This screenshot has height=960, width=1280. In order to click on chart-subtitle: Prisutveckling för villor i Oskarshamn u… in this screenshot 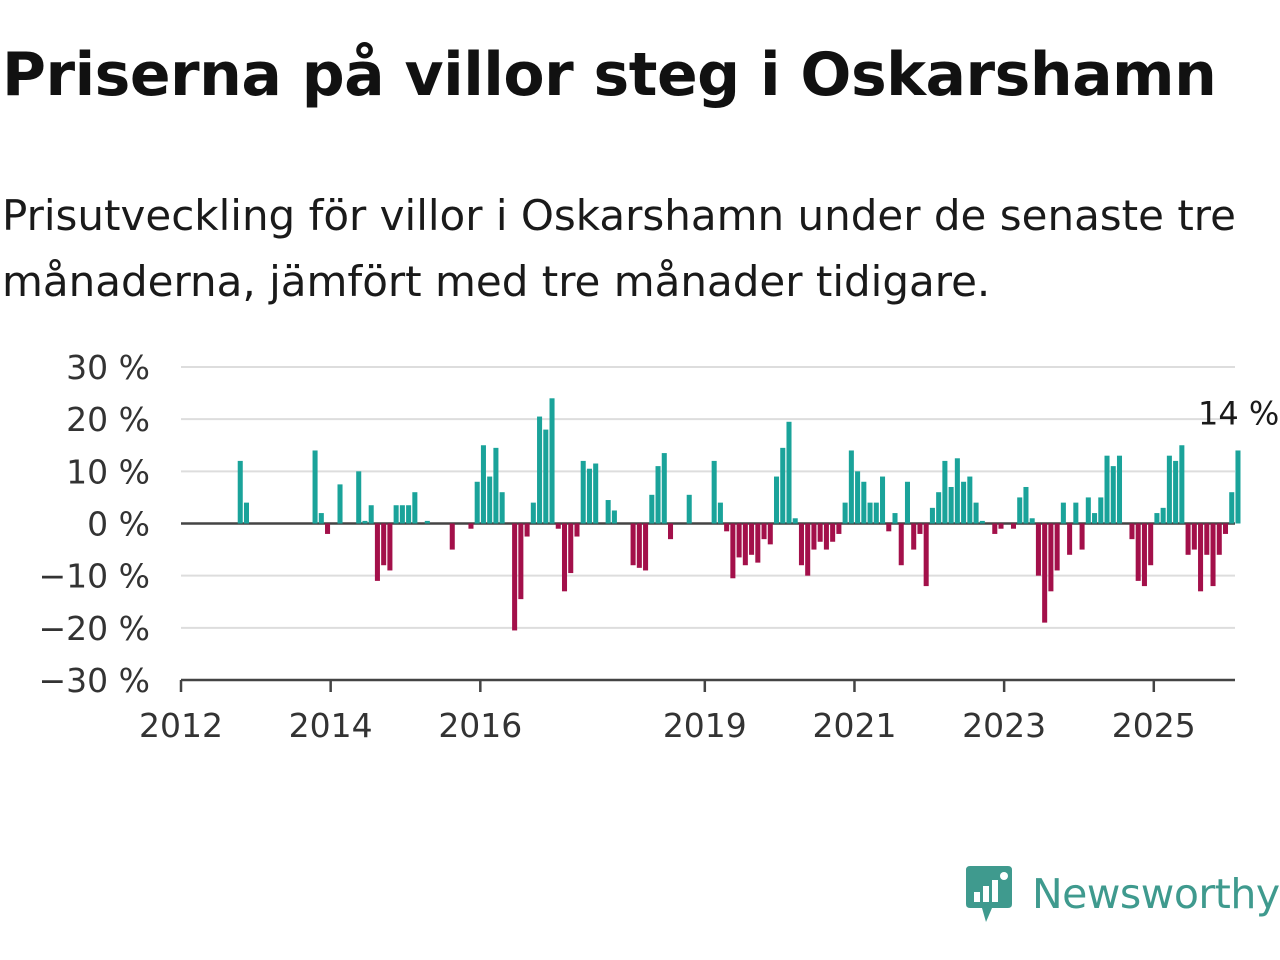, I will do `click(619, 248)`.